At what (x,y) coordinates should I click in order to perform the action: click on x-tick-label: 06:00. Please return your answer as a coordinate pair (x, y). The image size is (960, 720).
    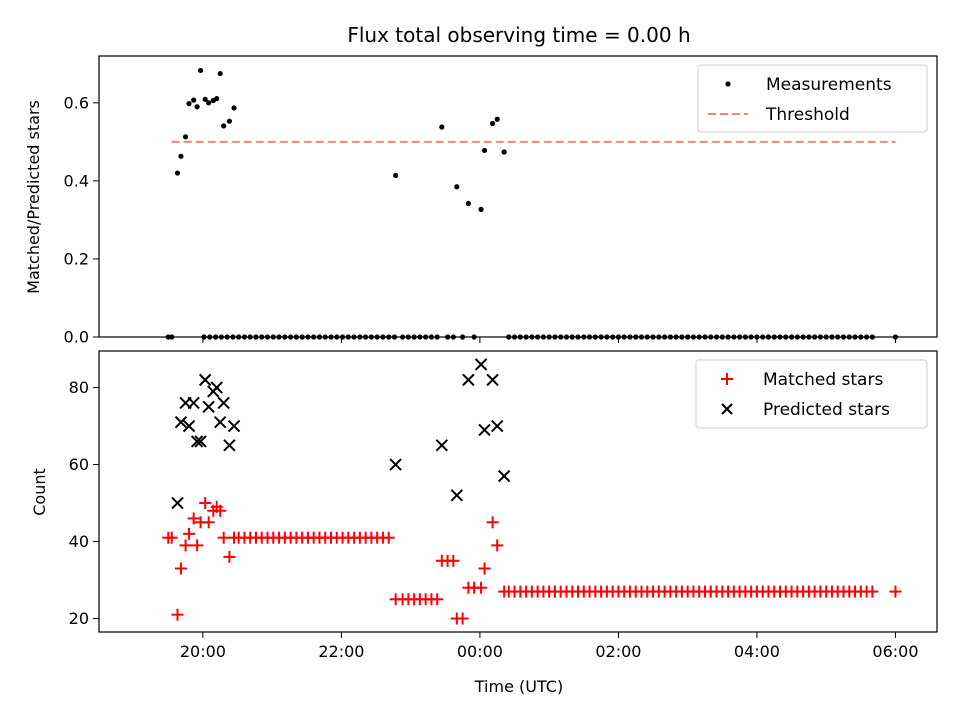
    Looking at the image, I should click on (895, 651).